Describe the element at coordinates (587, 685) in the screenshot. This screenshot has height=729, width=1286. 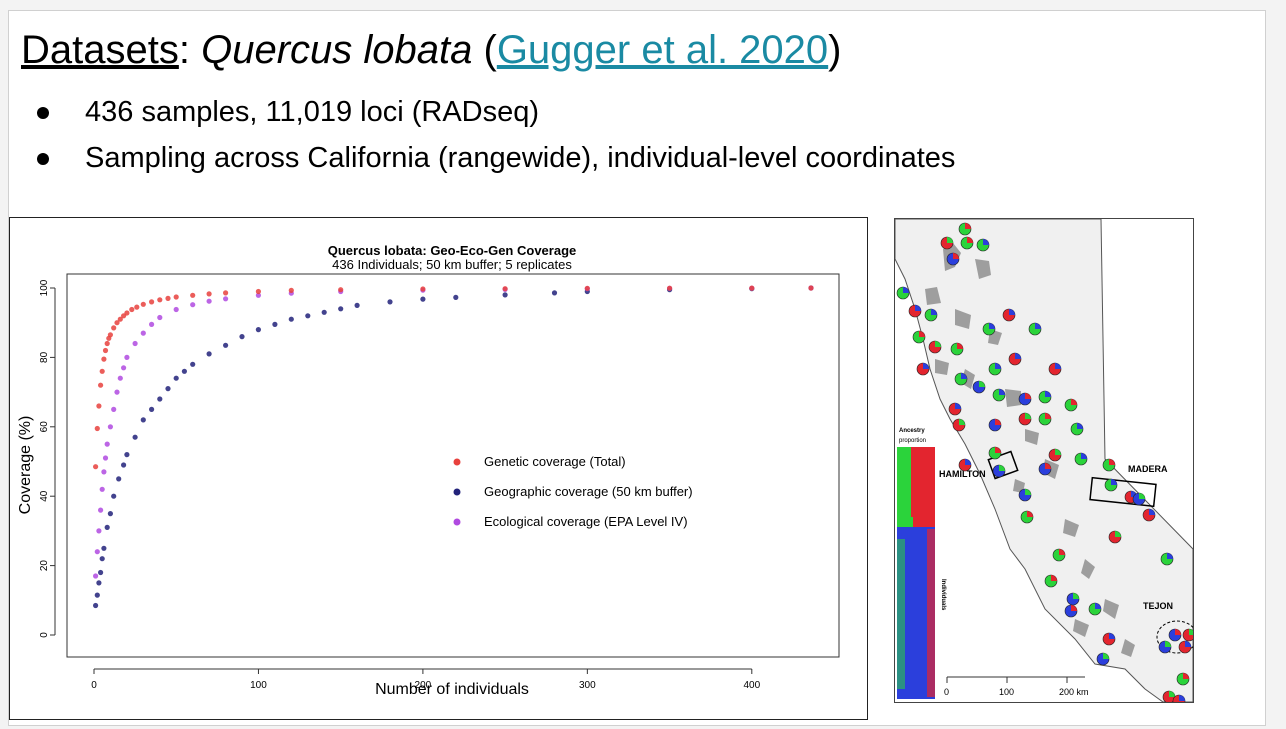
I see `x-tick-label: 300` at that location.